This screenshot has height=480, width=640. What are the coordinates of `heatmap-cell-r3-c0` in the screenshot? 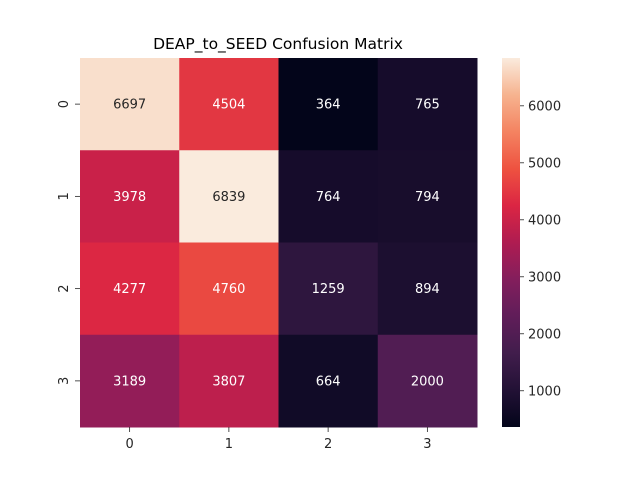 It's located at (130, 381).